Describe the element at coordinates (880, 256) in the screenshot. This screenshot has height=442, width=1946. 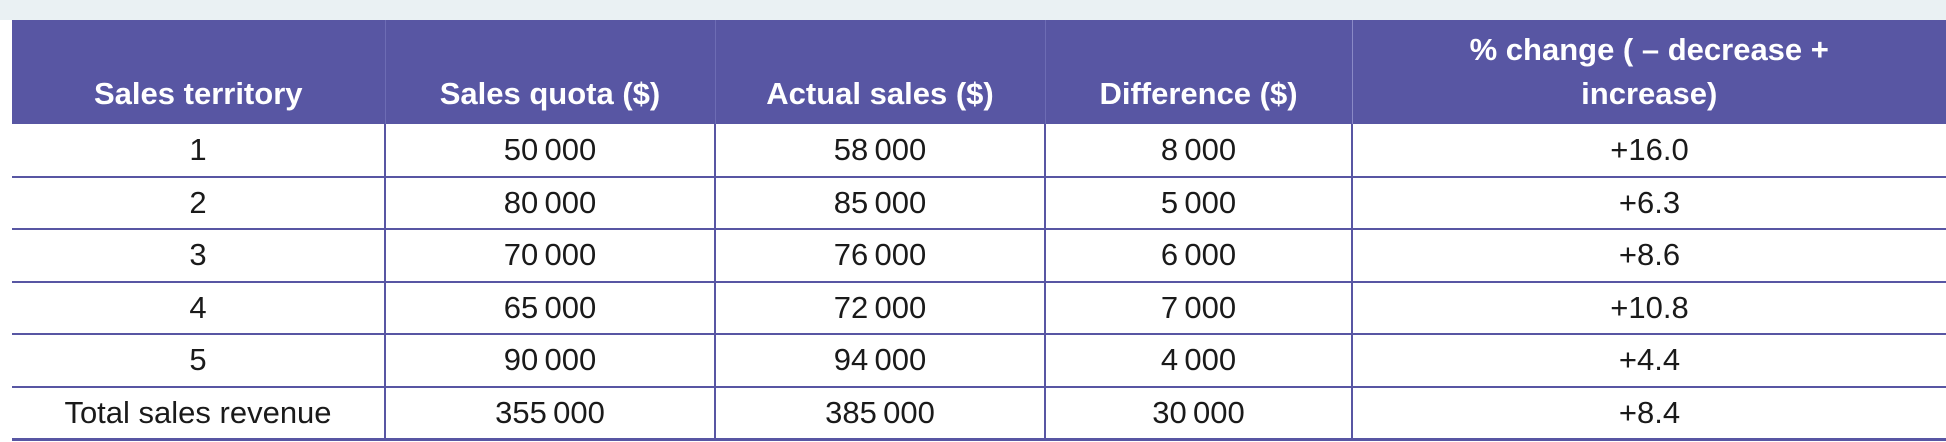
I see `cell-actual: 76 000` at that location.